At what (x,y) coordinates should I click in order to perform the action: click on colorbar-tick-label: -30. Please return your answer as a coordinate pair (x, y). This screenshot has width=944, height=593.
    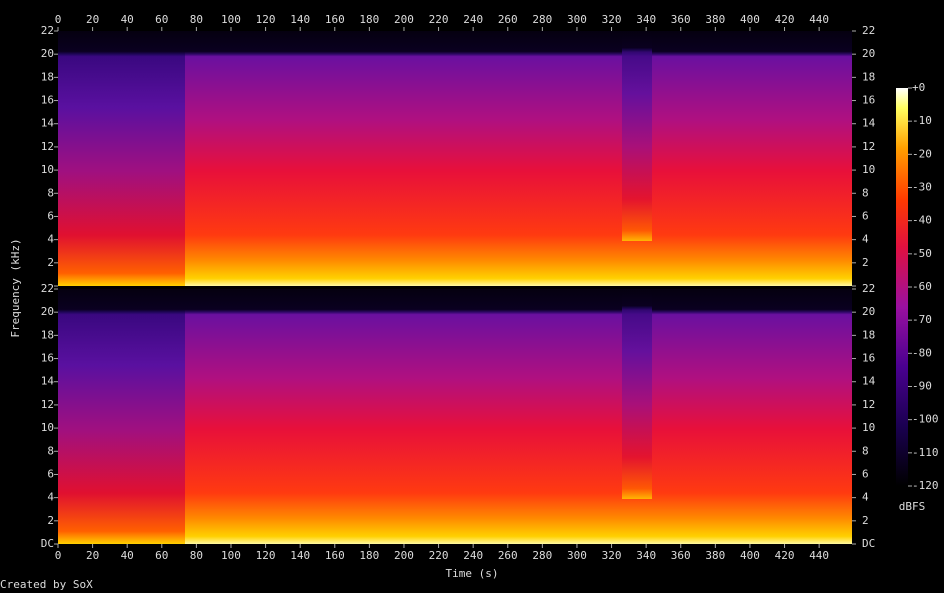
    Looking at the image, I should click on (922, 187).